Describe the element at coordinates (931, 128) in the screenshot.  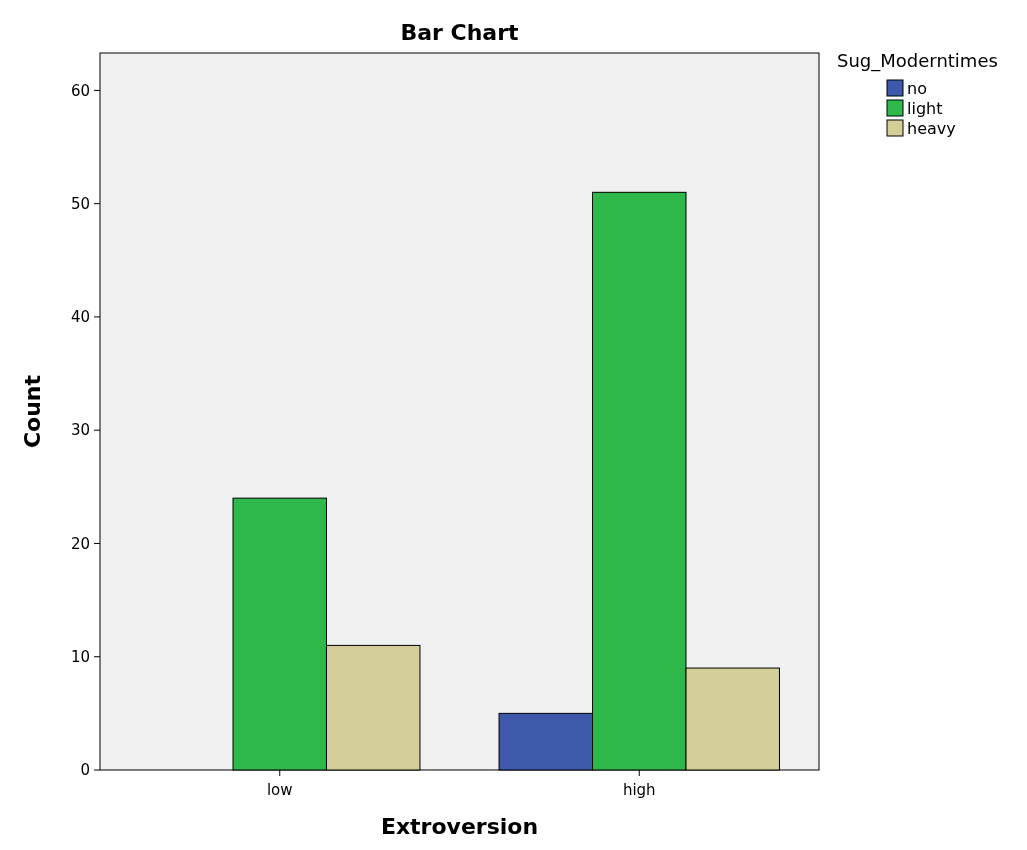
I see `legend-label: heavy` at that location.